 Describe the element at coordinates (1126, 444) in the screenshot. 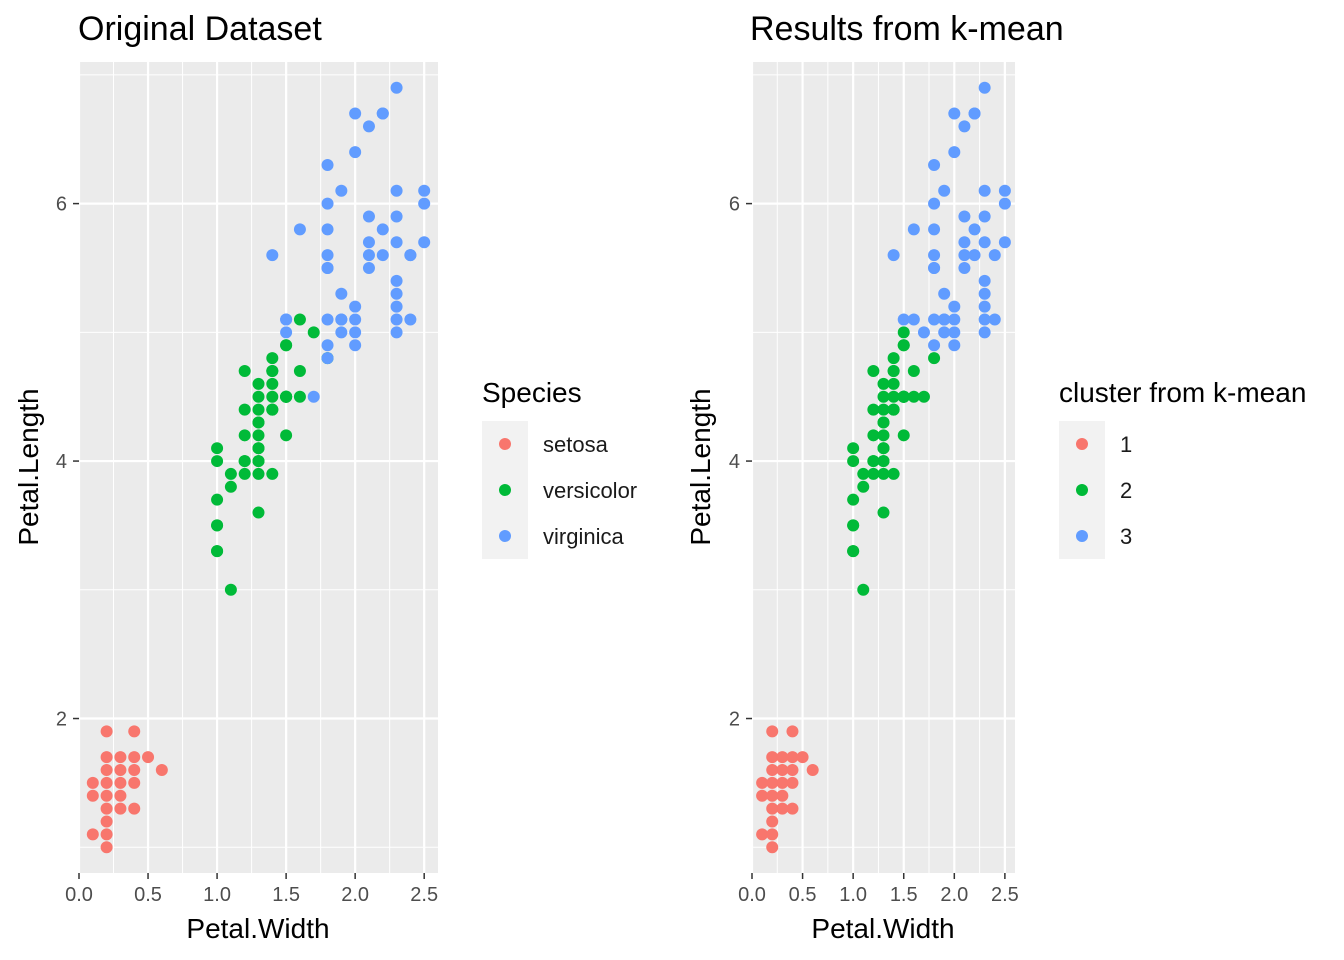

I see `legend-label: 1` at that location.